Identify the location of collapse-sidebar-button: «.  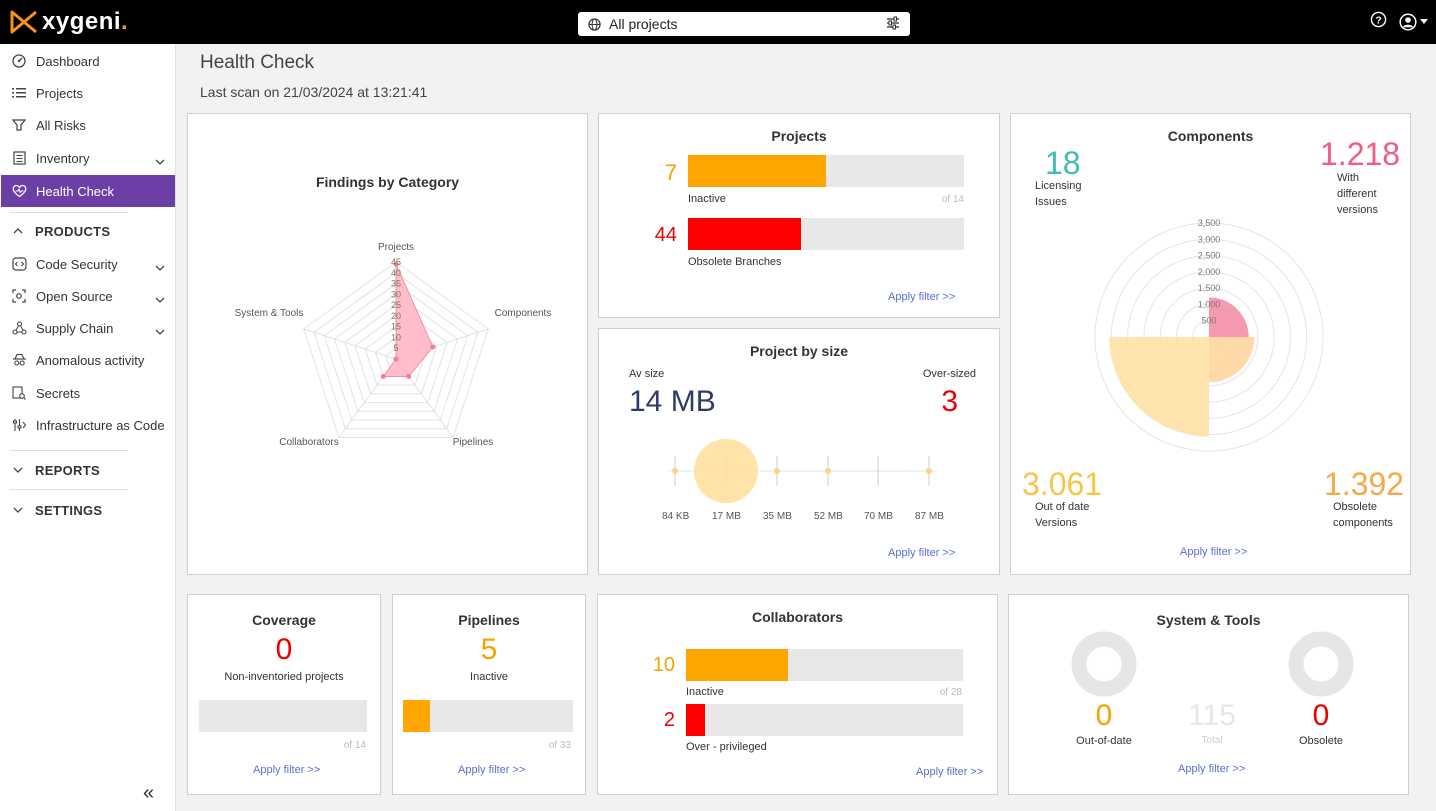
(149, 793).